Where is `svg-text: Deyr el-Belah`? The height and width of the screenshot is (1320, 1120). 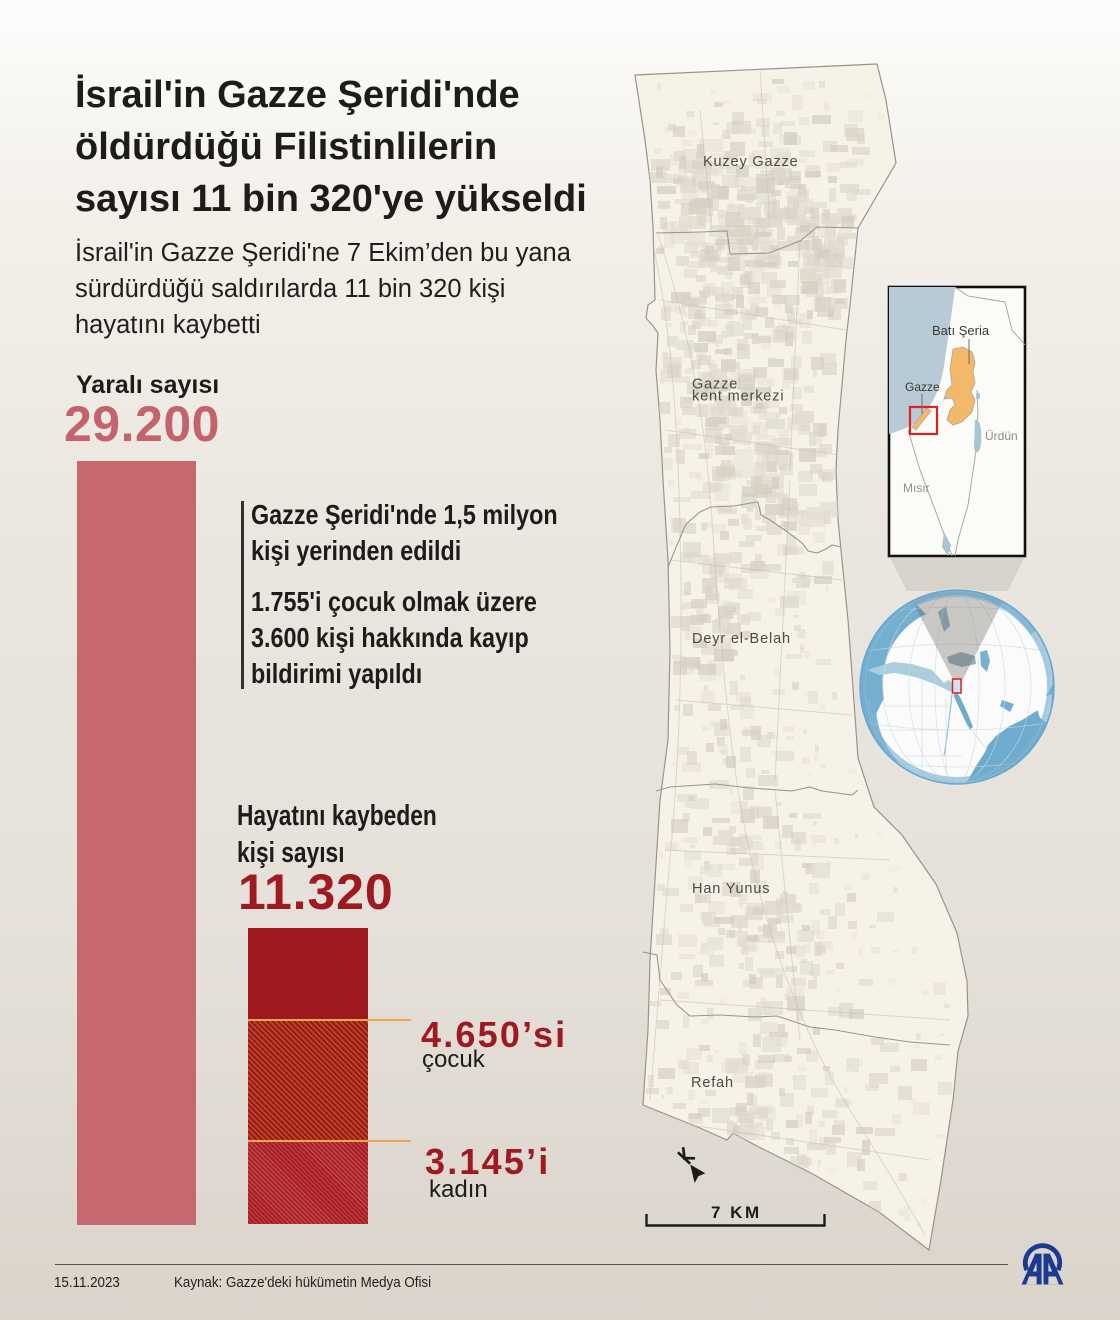 svg-text: Deyr el-Belah is located at coordinates (741, 639).